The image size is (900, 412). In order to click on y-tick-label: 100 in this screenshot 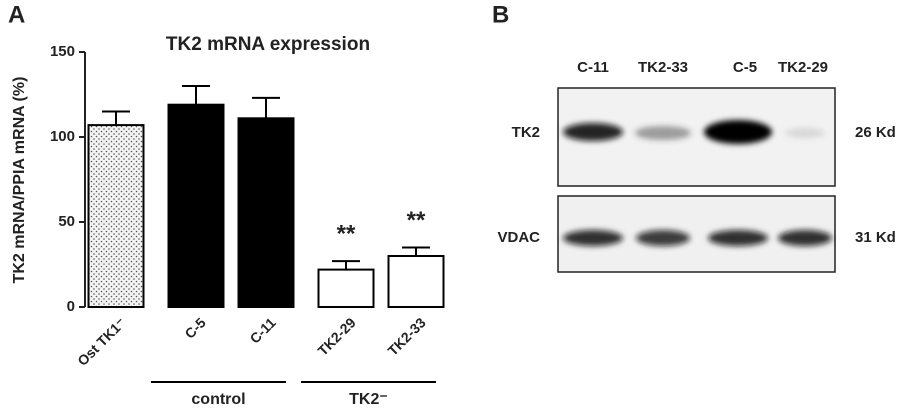, I will do `click(62, 136)`.